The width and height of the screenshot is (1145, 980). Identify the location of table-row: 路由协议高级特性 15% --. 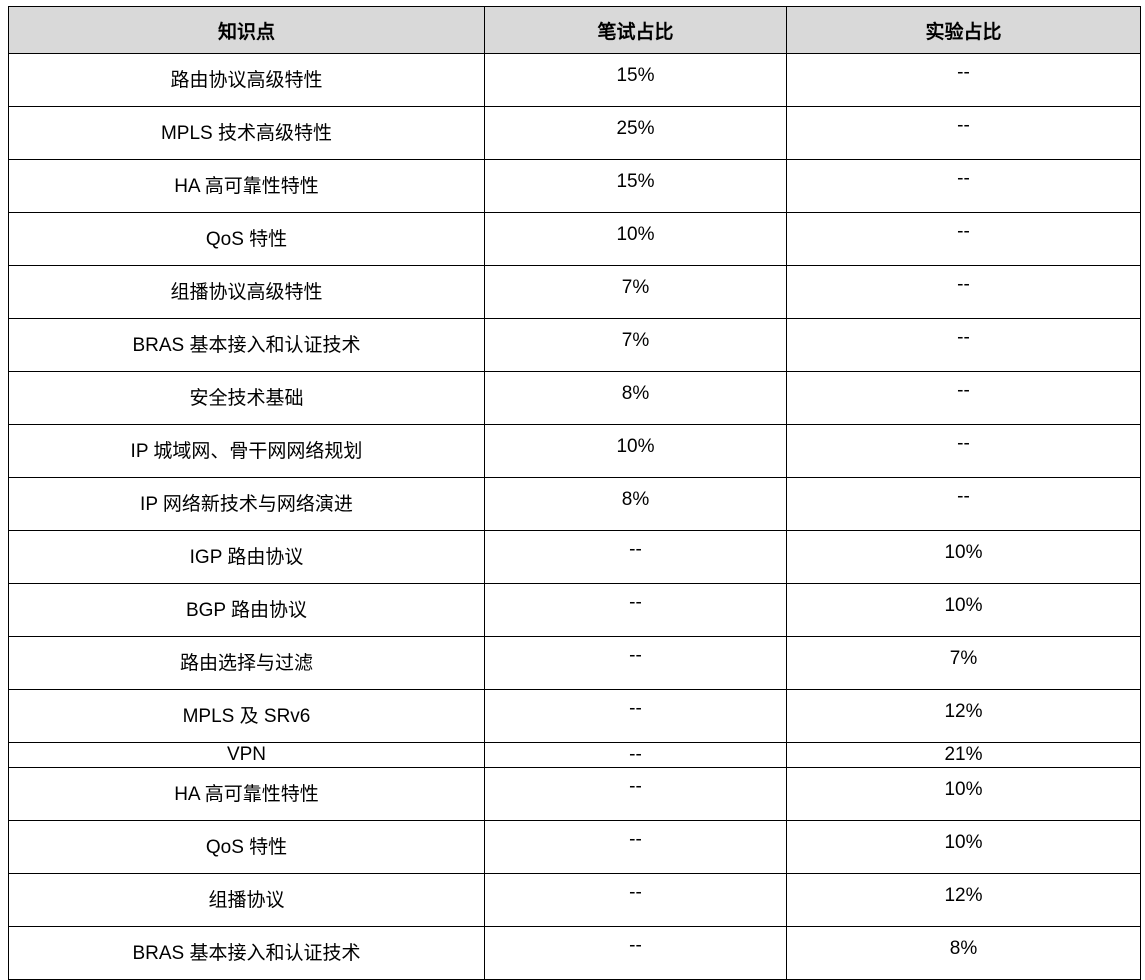
(574, 80).